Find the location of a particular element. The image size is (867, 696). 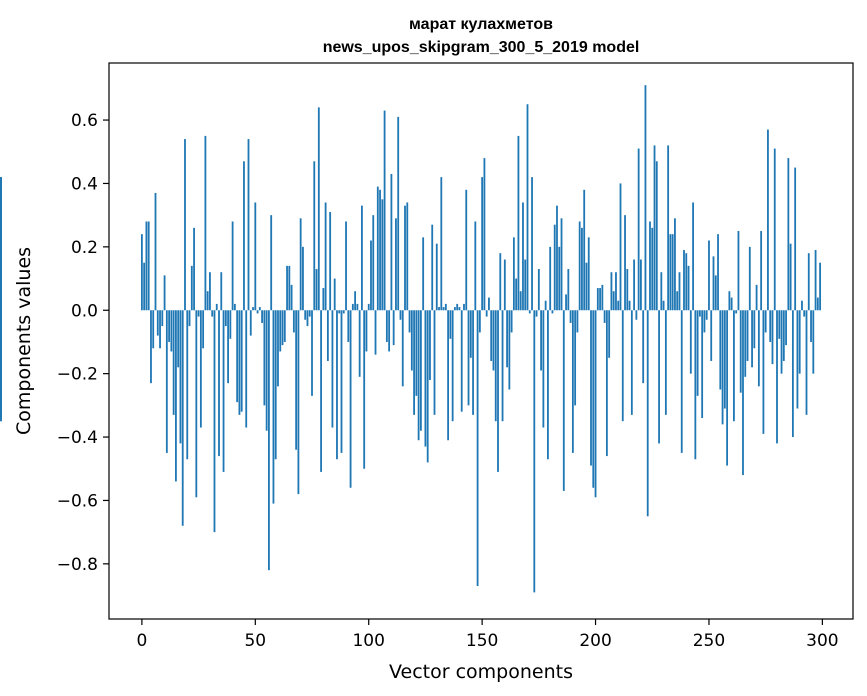

x-tick-label: 0 is located at coordinates (141, 641).